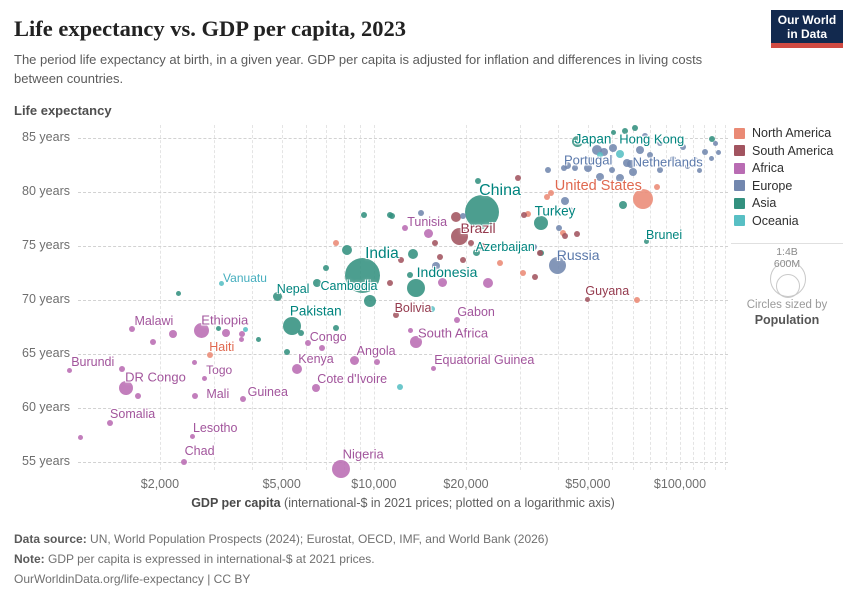 Image resolution: width=850 pixels, height=600 pixels. Describe the element at coordinates (126, 387) in the screenshot. I see `data-point-dr-congo` at that location.